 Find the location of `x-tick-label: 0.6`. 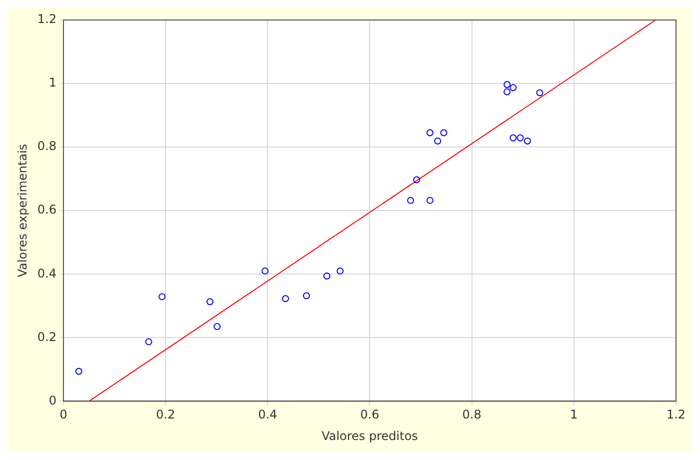

x-tick-label: 0.6 is located at coordinates (370, 415).